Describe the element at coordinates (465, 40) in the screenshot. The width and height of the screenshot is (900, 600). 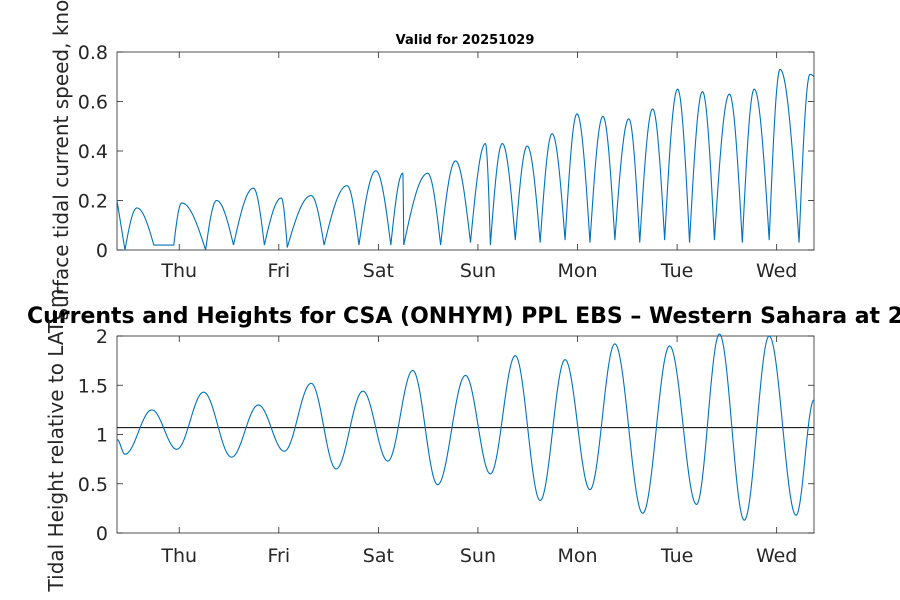
I see `top-chart-title: Valid for 20251029` at that location.